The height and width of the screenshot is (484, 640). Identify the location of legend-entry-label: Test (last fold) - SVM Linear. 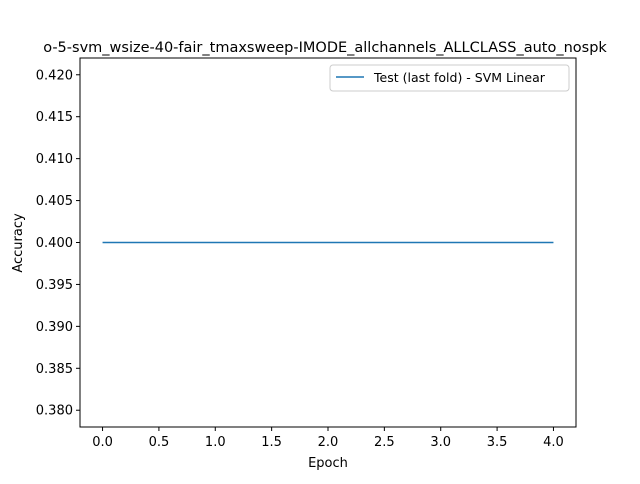
(459, 77).